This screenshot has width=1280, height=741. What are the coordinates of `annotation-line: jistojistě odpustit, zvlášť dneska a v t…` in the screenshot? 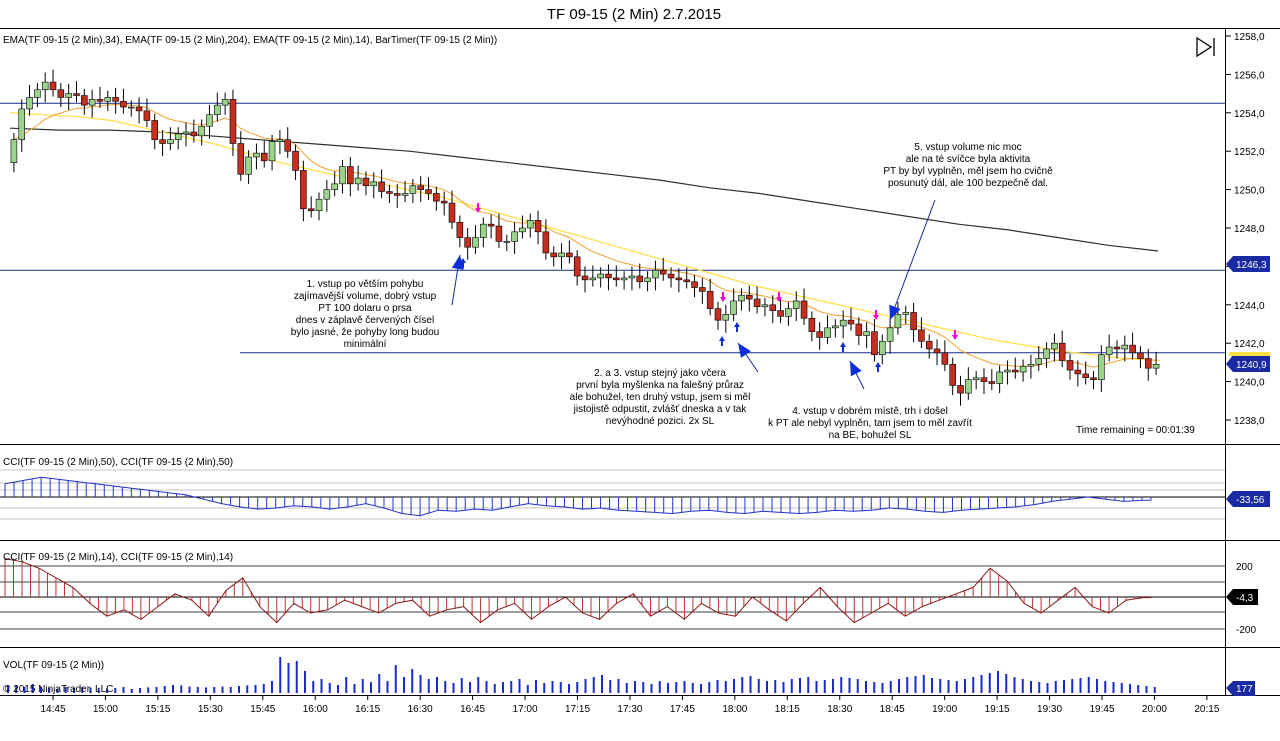 It's located at (660, 409).